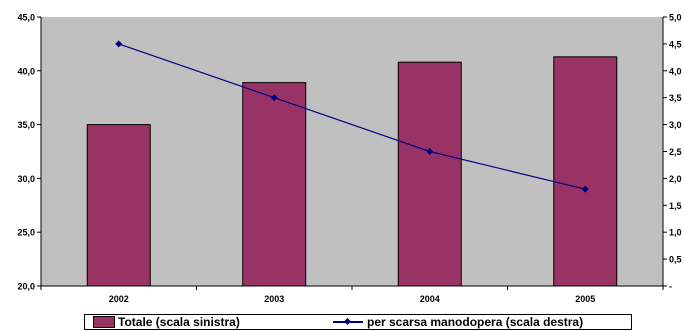 This screenshot has width=684, height=331. What do you see at coordinates (274, 98) in the screenshot?
I see `line-point-2003` at bounding box center [274, 98].